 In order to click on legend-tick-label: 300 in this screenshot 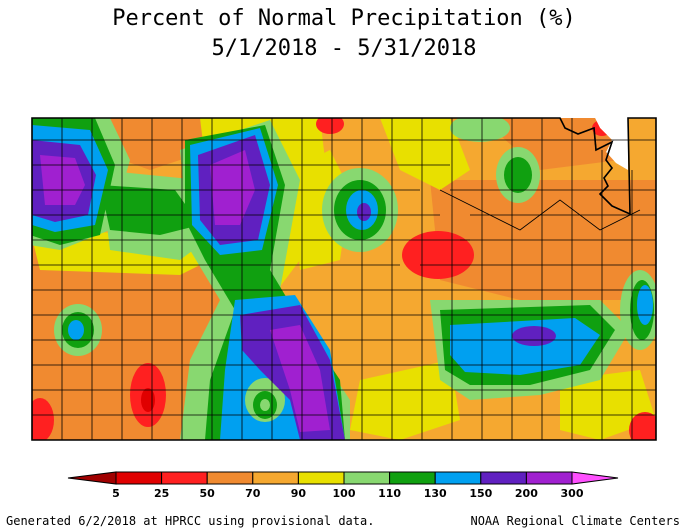, I will do `click(572, 493)`.